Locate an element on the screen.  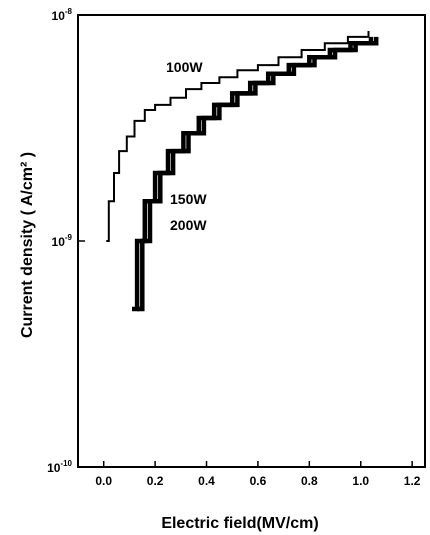
x-tick-label-6: 1.2 is located at coordinates (412, 481).